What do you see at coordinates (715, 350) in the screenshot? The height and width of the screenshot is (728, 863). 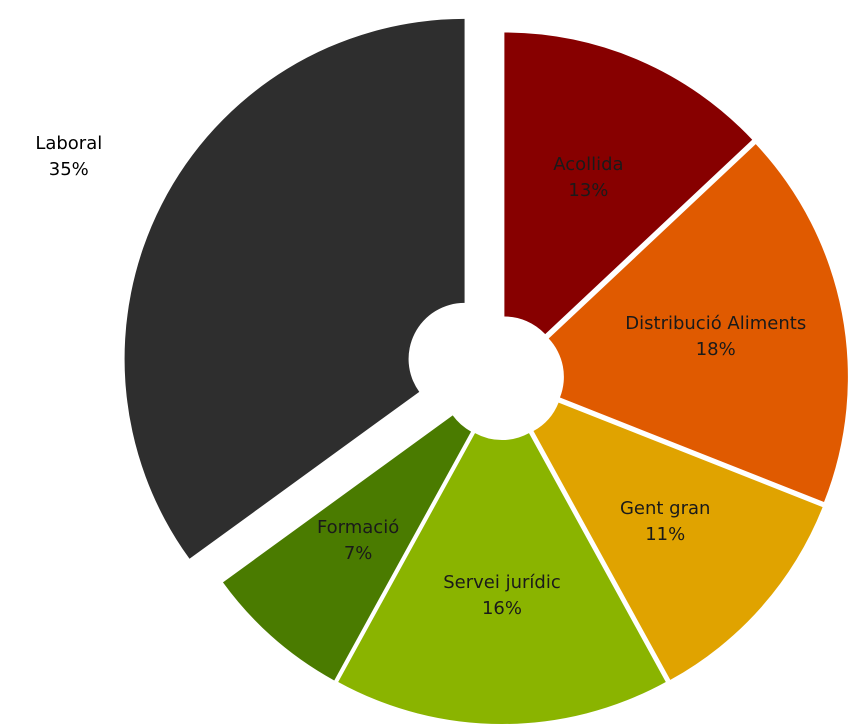 I see `slice-value: 18%` at bounding box center [715, 350].